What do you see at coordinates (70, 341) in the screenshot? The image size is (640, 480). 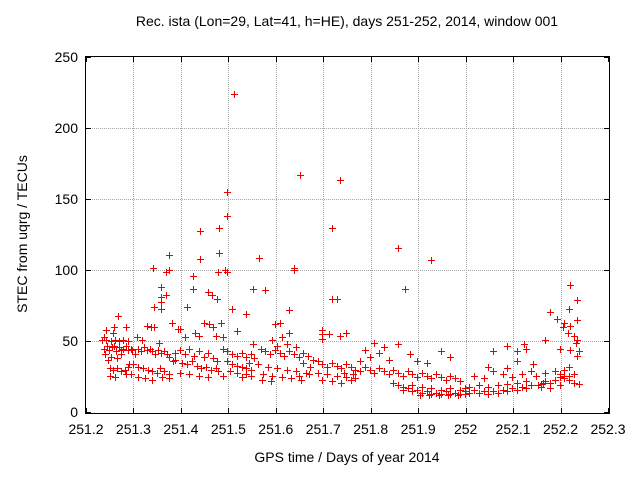 I see `y-tick-label: 50` at bounding box center [70, 341].